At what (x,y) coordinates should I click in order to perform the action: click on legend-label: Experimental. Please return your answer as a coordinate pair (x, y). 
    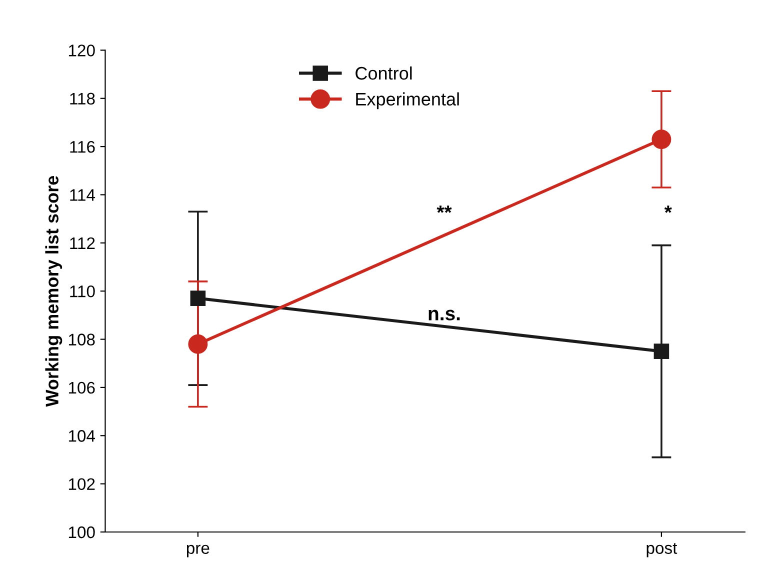
    Looking at the image, I should click on (407, 101).